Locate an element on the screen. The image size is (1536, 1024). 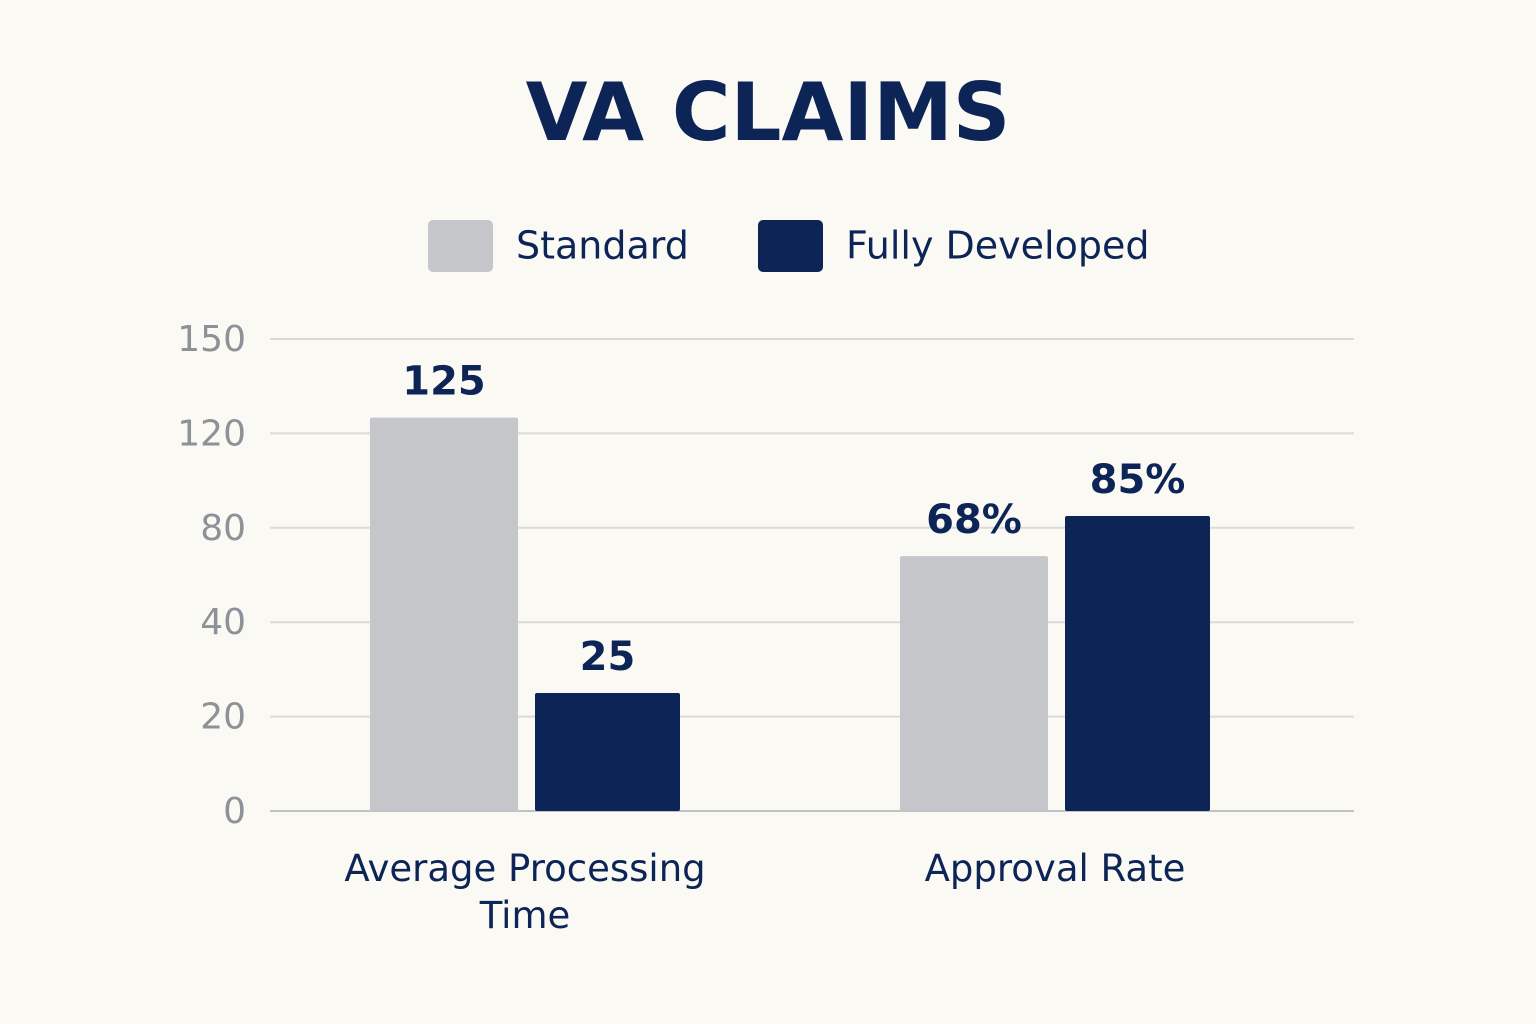
y-tick-label: 40 is located at coordinates (223, 622).